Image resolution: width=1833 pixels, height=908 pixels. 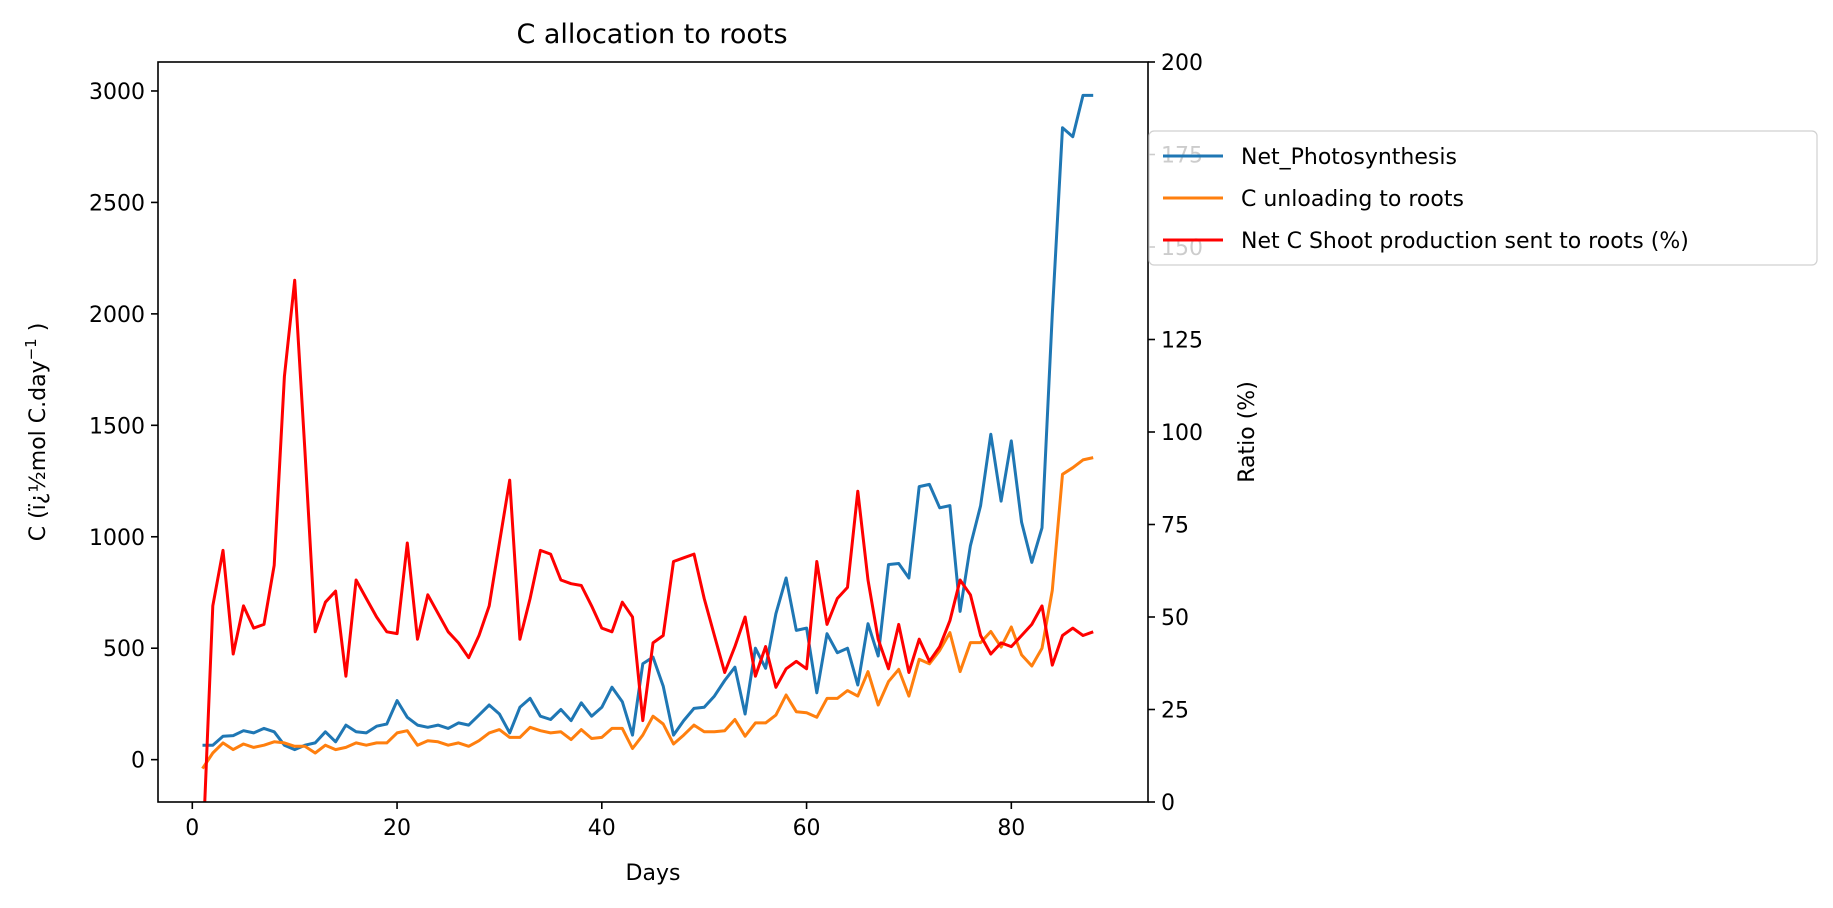 What do you see at coordinates (1182, 341) in the screenshot?
I see `y2-tick-label-5: 125` at bounding box center [1182, 341].